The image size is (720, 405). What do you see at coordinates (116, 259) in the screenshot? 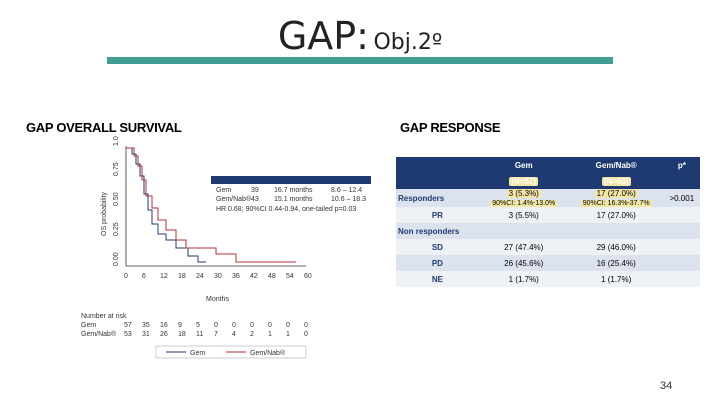
I see `y-tick-label: 0.00` at bounding box center [116, 259].